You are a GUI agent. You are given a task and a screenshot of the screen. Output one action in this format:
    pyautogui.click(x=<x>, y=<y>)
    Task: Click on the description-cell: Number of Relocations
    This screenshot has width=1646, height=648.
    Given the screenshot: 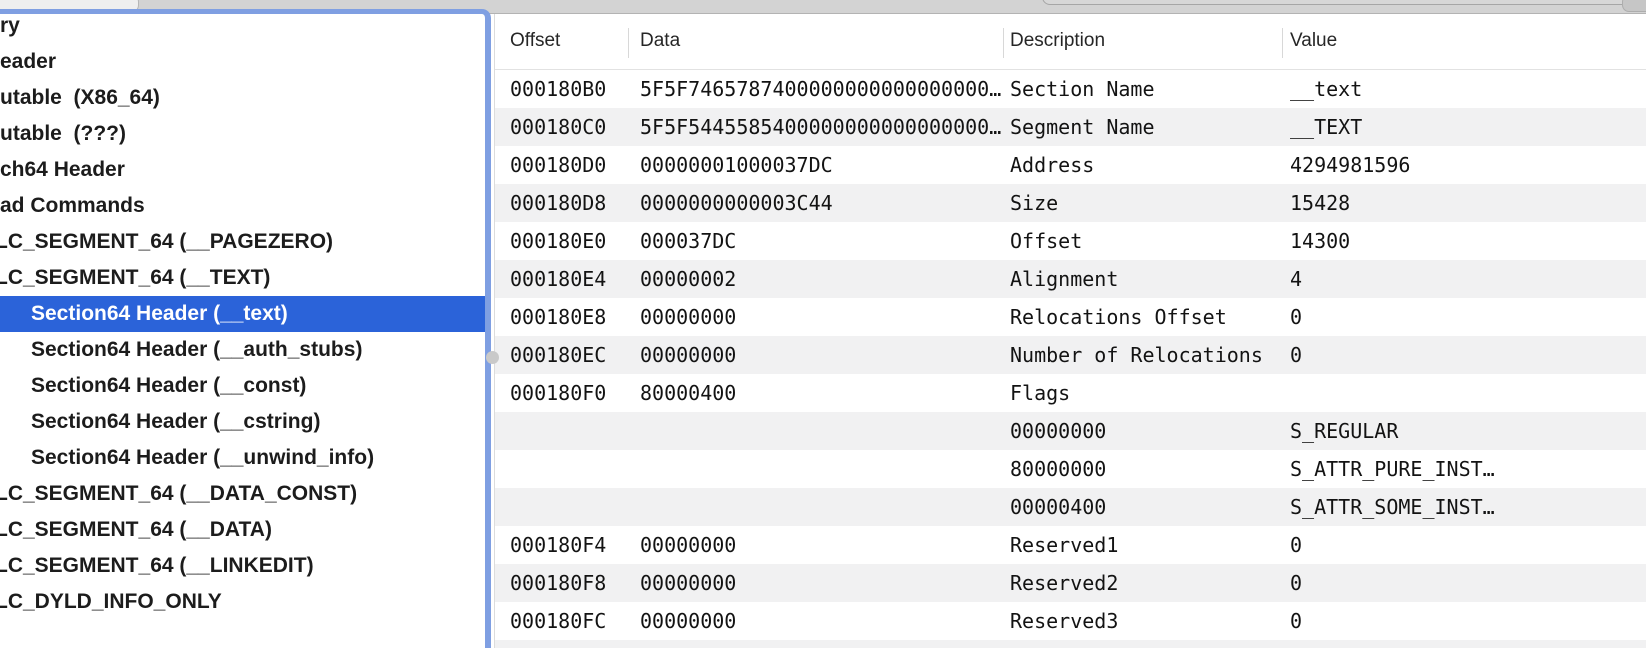 What is the action you would take?
    pyautogui.click(x=1136, y=355)
    